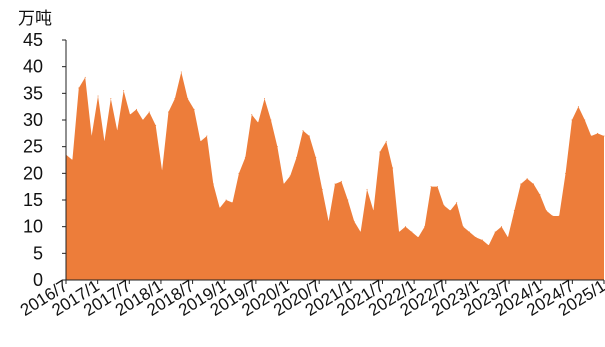  I want to click on y-tick-label: 30, so click(33, 120).